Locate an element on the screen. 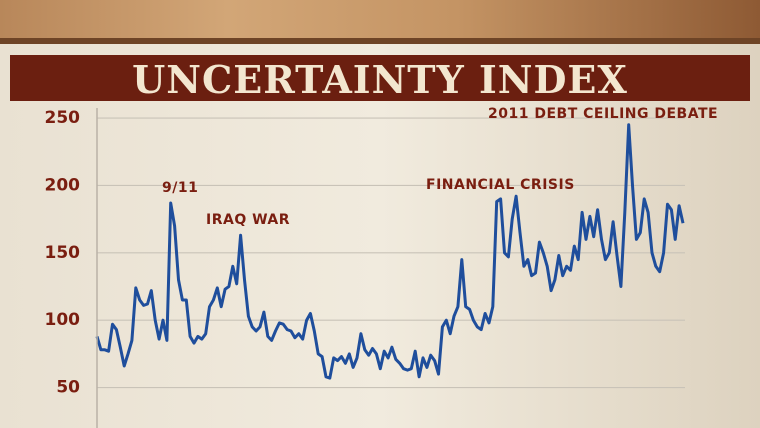  top-band is located at coordinates (380, 21).